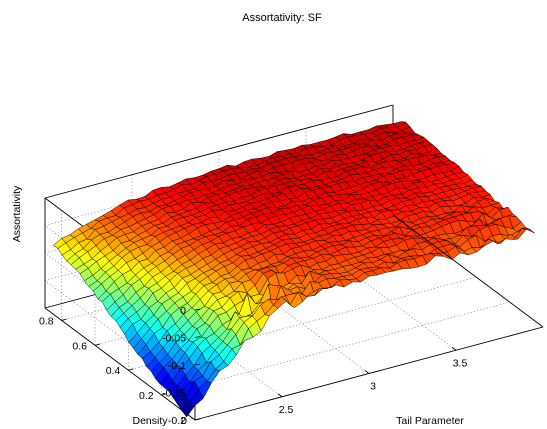 This screenshot has width=547, height=429. Describe the element at coordinates (150, 421) in the screenshot. I see `y-axis-label: Density` at that location.